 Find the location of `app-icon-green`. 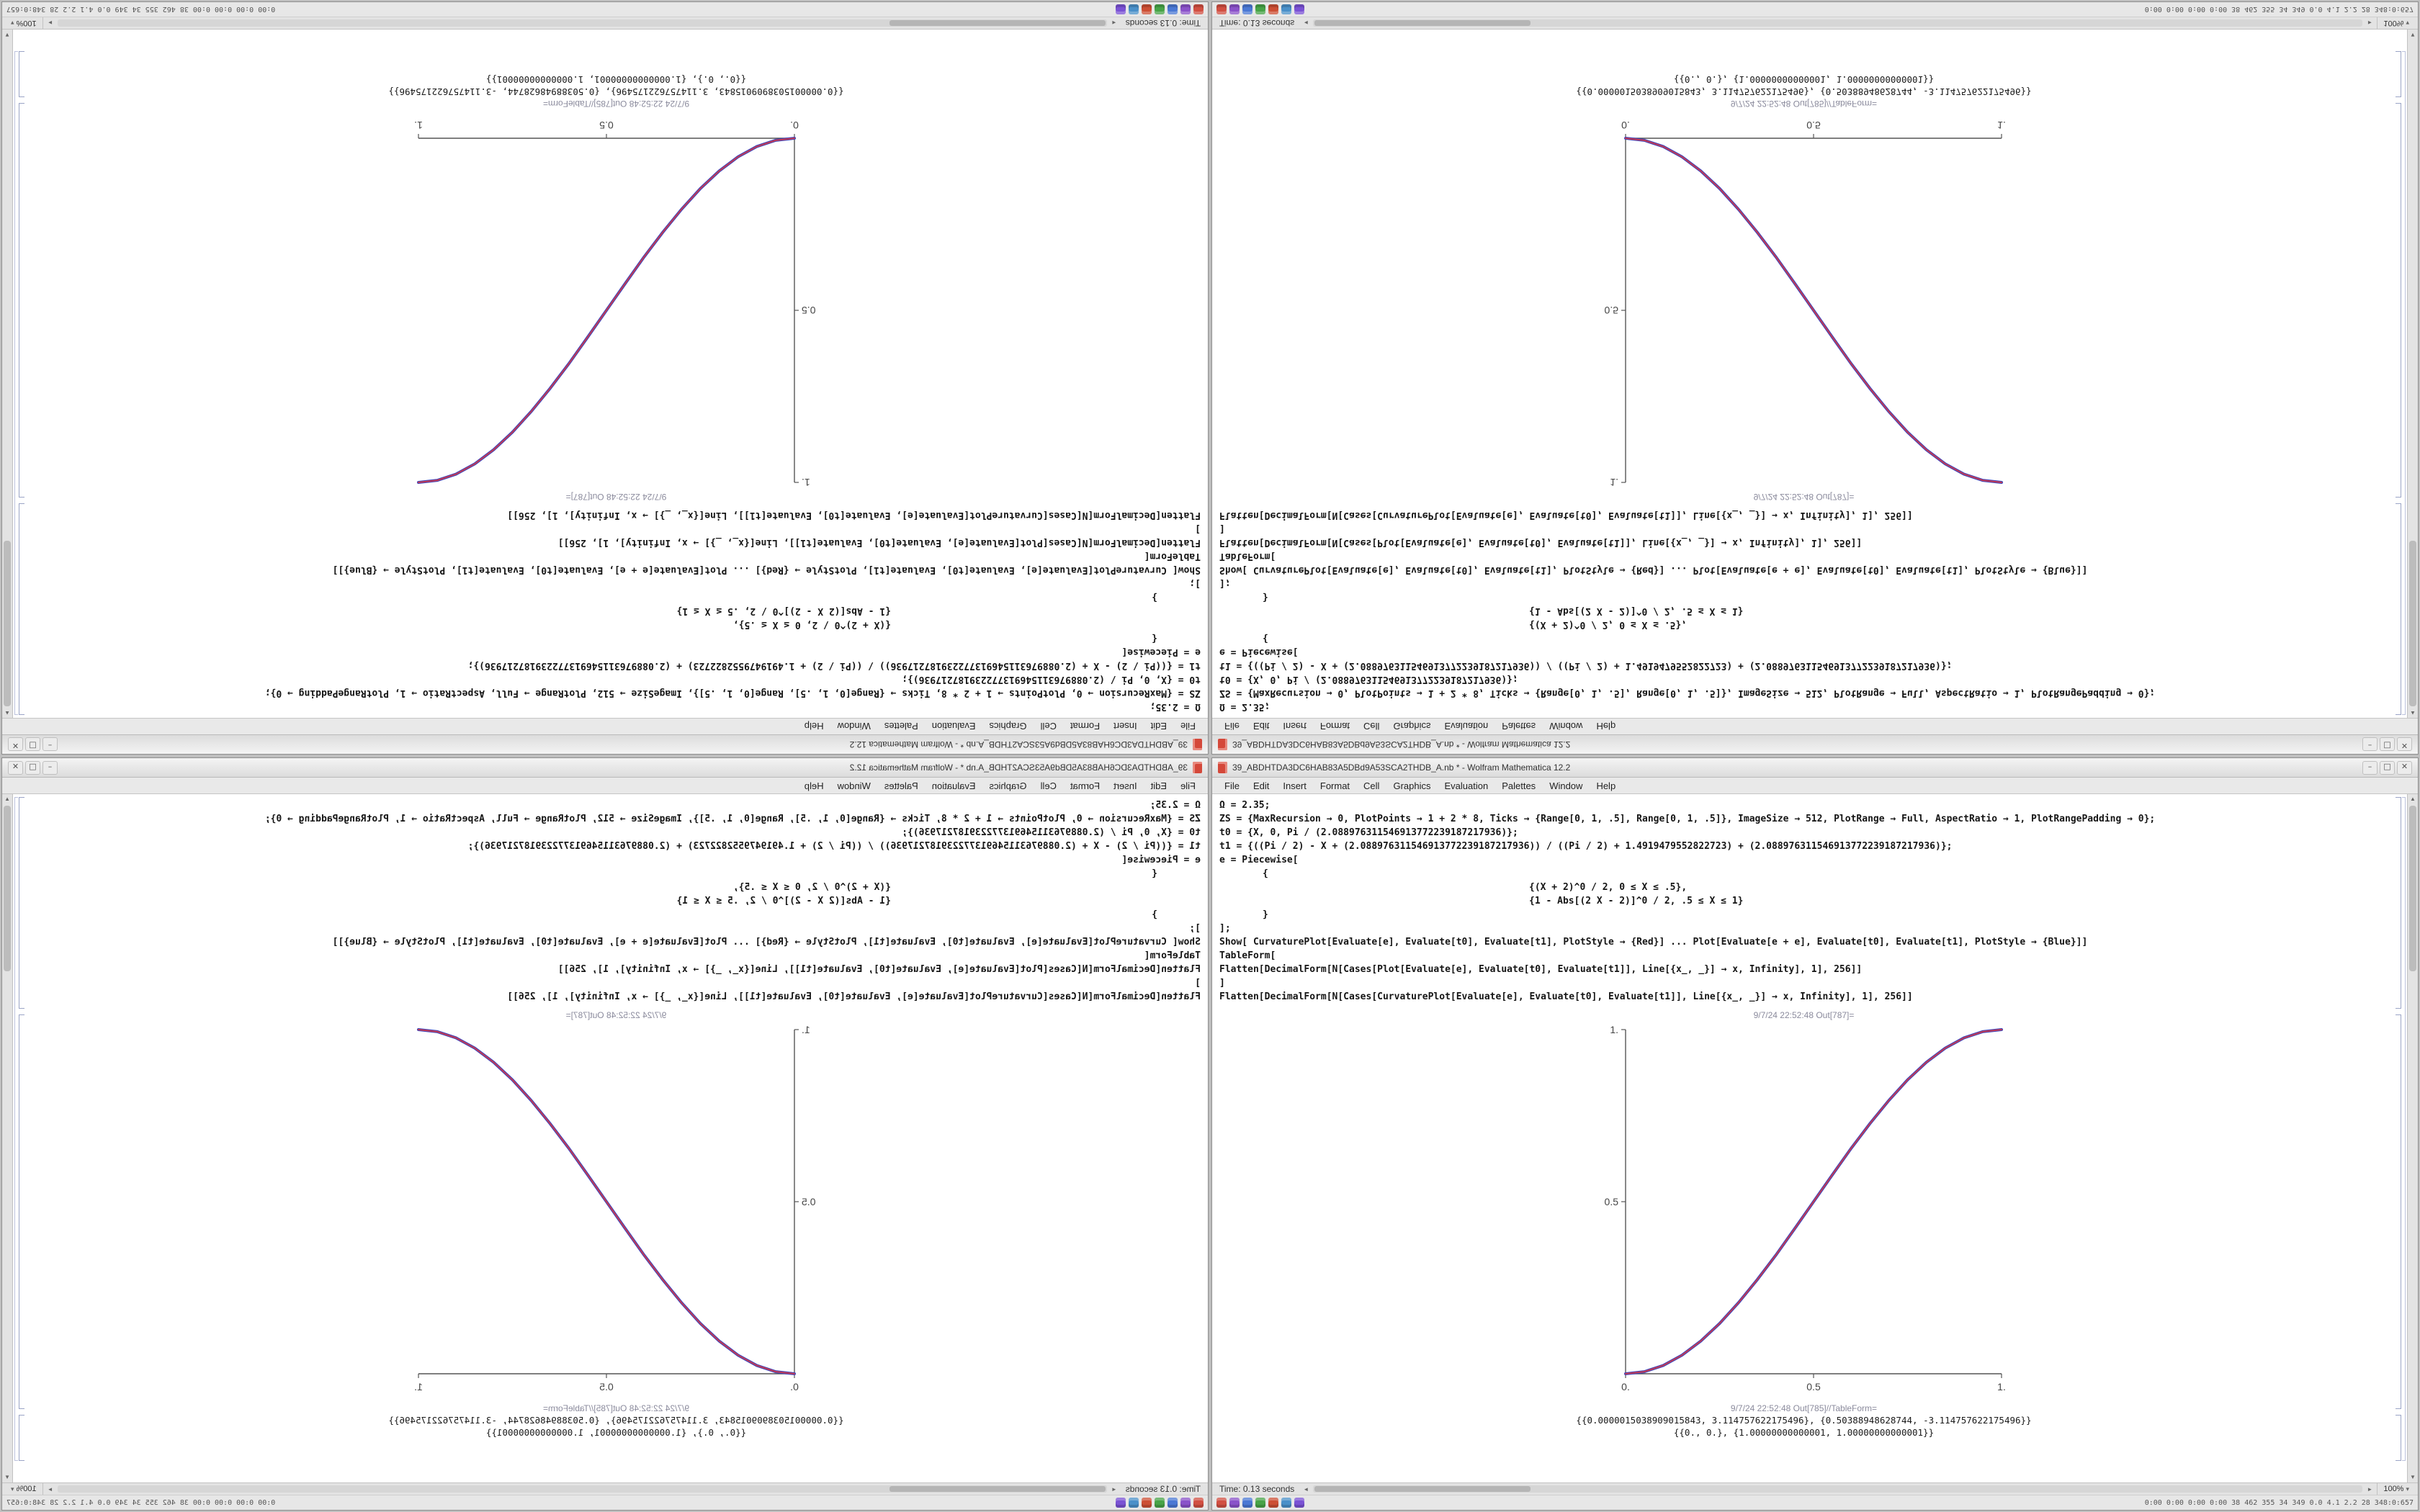

app-icon-green is located at coordinates (1260, 1503).